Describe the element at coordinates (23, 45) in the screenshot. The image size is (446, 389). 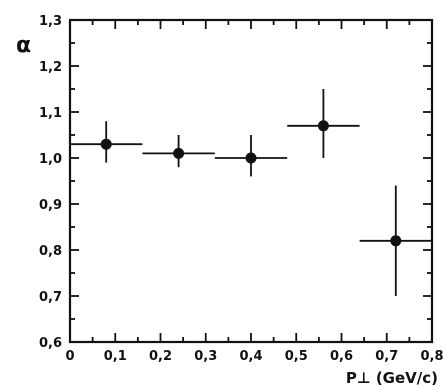
I see `y-axis-title: α` at that location.